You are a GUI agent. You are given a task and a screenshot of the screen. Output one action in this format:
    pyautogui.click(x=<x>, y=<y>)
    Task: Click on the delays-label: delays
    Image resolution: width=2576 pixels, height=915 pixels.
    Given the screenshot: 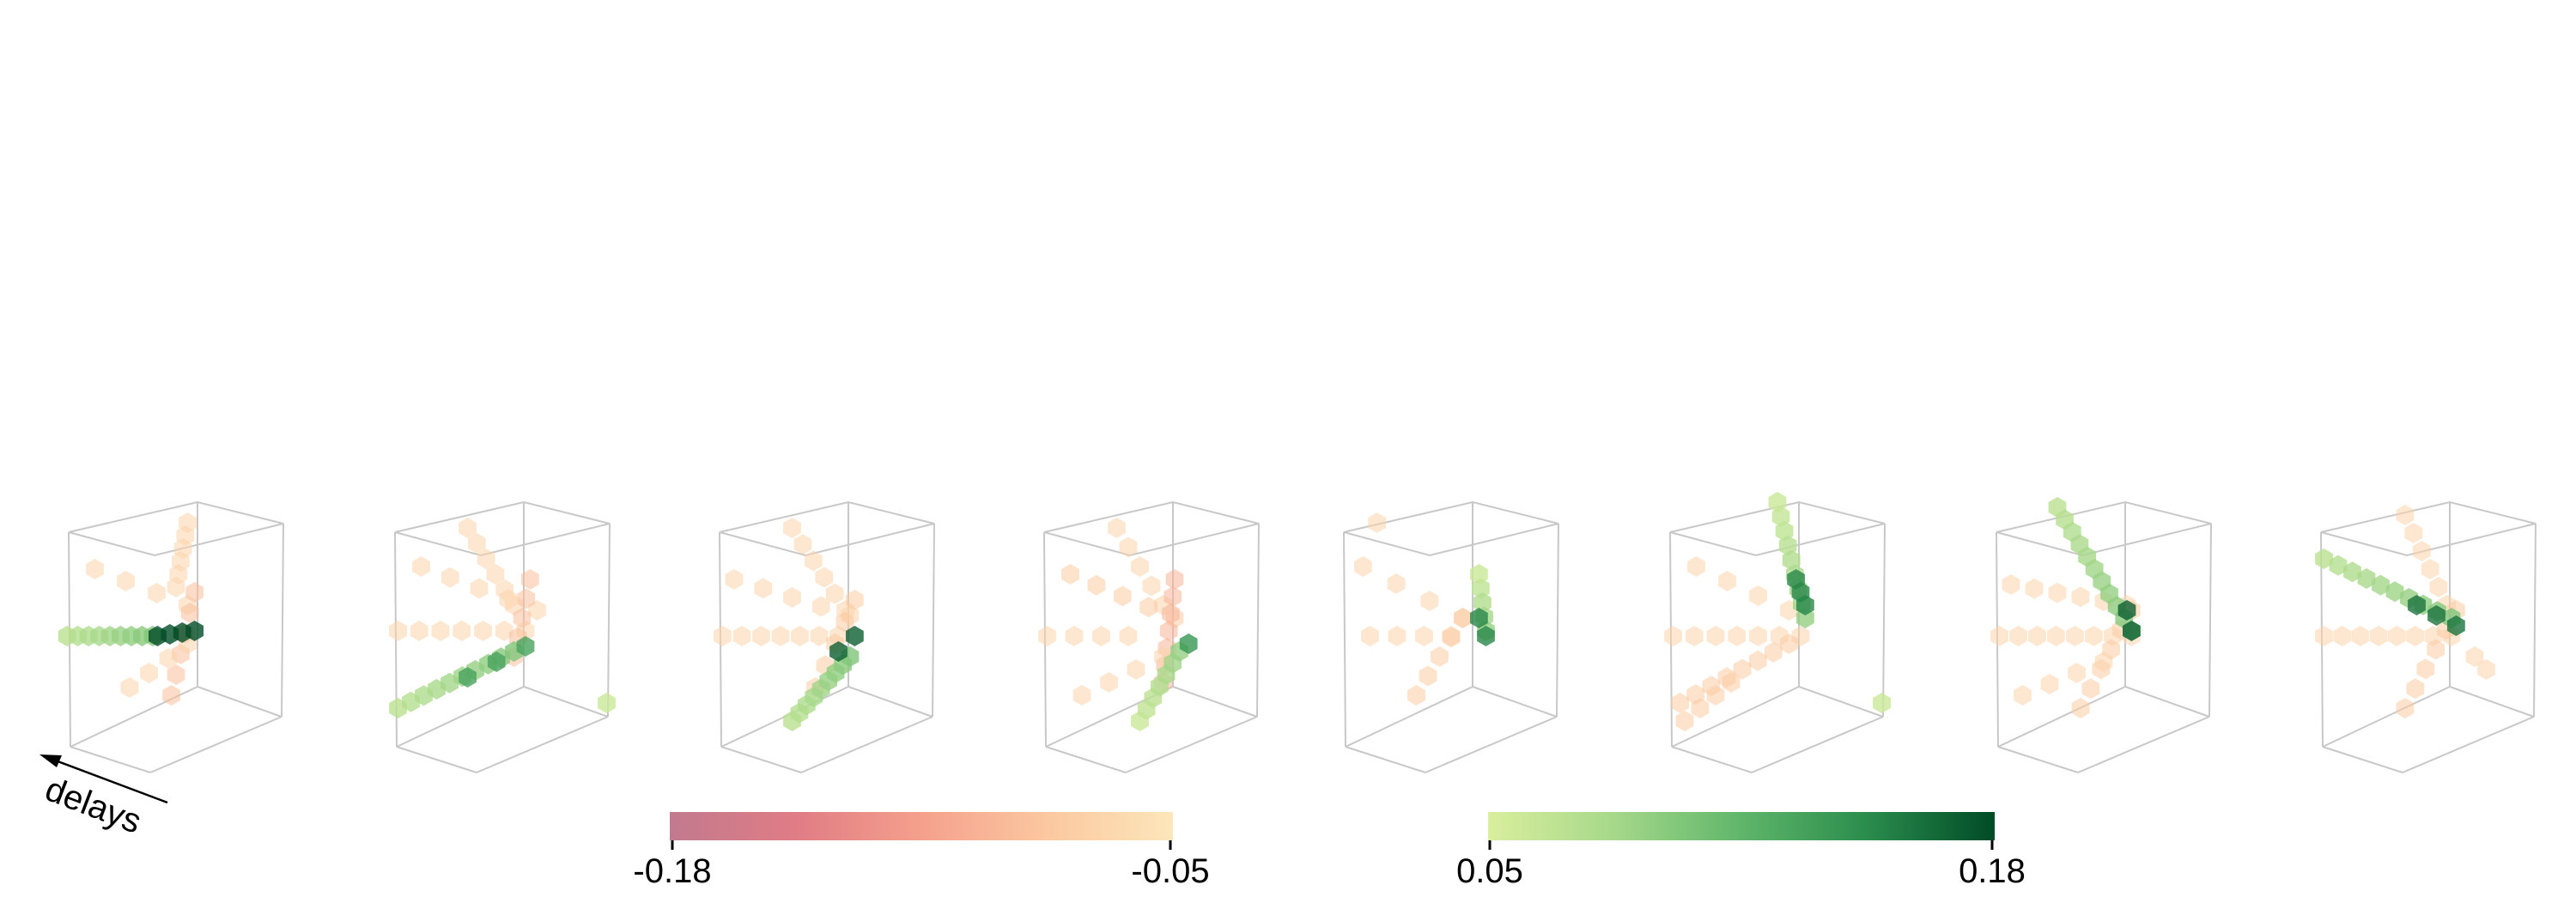 What is the action you would take?
    pyautogui.click(x=93, y=805)
    